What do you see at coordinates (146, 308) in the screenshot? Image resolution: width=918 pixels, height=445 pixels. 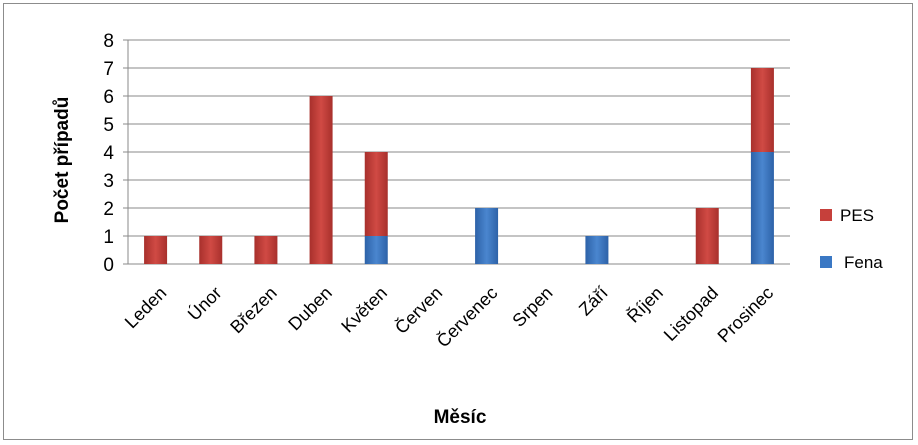 I see `x-tick-label: Leden` at bounding box center [146, 308].